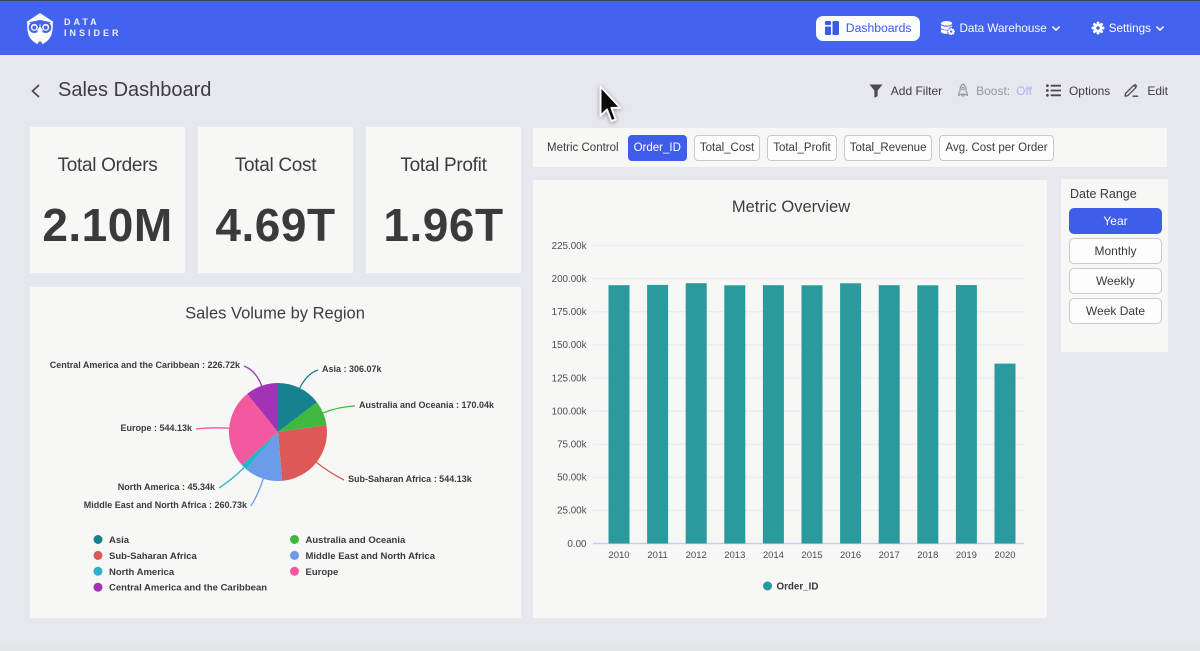 The image size is (1200, 651). Describe the element at coordinates (658, 414) in the screenshot. I see `bar-2011` at that location.